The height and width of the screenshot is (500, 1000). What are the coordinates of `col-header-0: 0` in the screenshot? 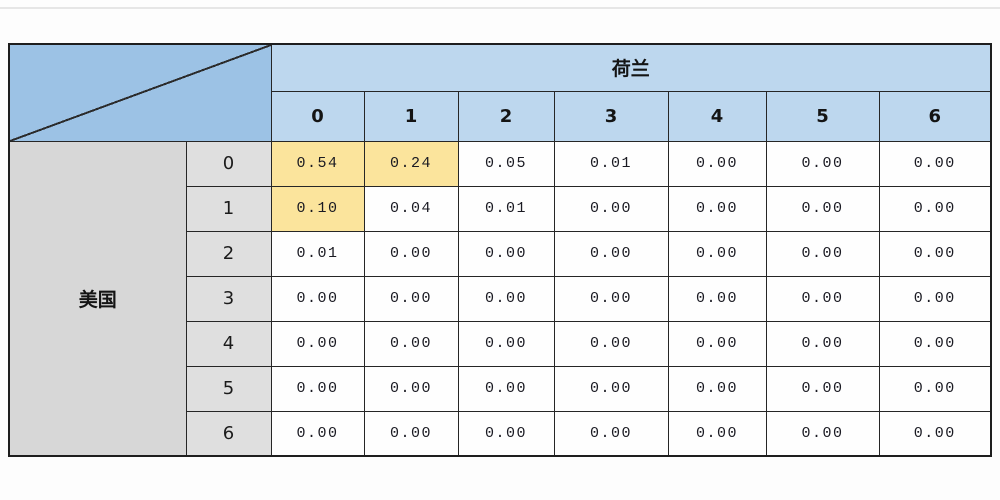 It's located at (317, 116).